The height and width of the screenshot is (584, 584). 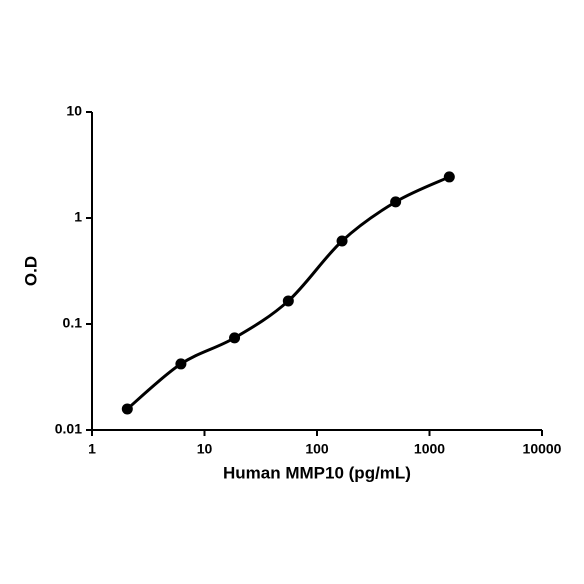 What do you see at coordinates (317, 472) in the screenshot?
I see `x-axis-title: Human MMP10 (pg/mL)` at bounding box center [317, 472].